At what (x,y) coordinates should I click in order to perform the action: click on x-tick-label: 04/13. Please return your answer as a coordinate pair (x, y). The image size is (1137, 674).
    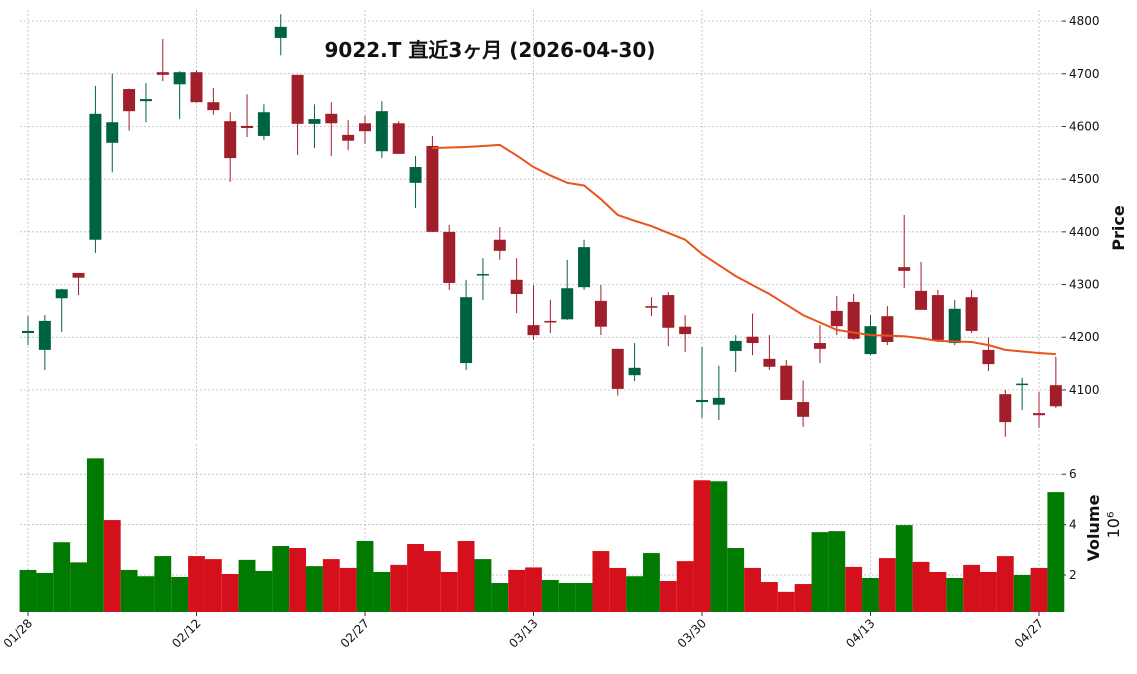
    Looking at the image, I should click on (860, 633).